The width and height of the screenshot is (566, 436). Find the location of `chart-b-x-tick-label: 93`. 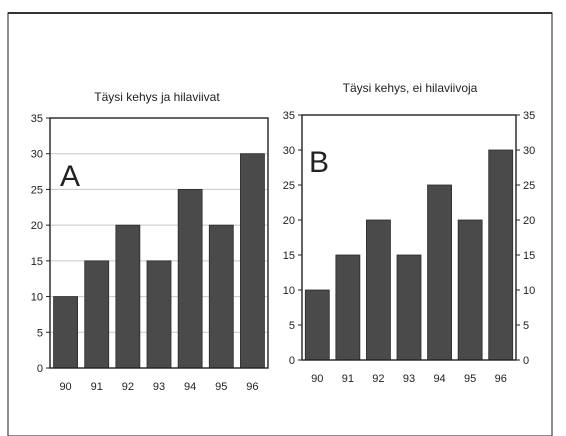

chart-b-x-tick-label: 93 is located at coordinates (409, 379).